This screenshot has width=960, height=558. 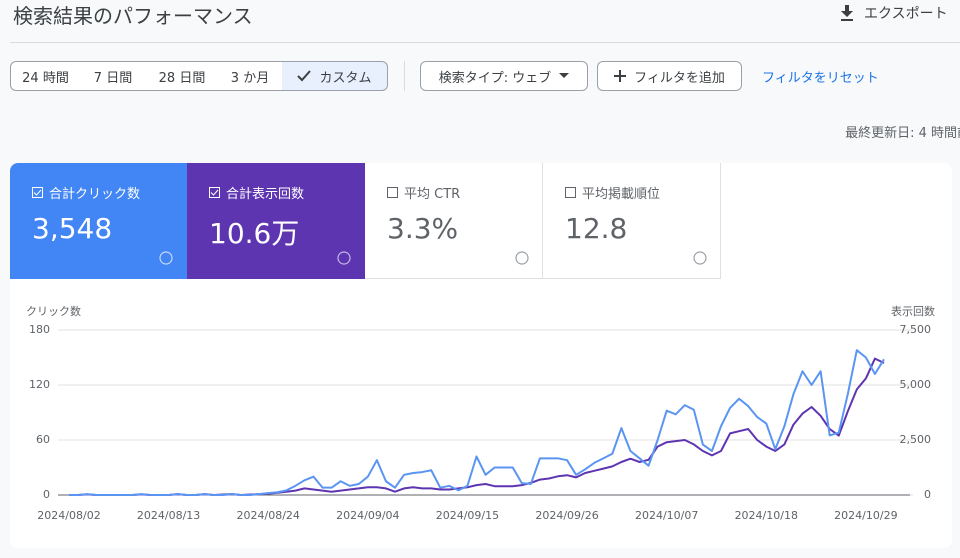 I want to click on divider, so click(x=485, y=42).